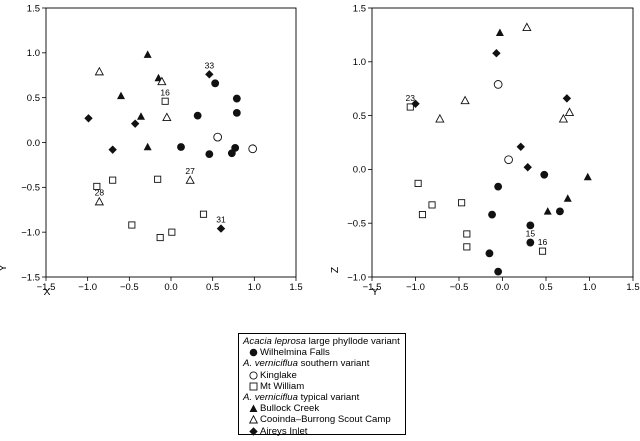 This screenshot has width=640, height=441. I want to click on y-tick-label: −1.0, so click(30, 232).